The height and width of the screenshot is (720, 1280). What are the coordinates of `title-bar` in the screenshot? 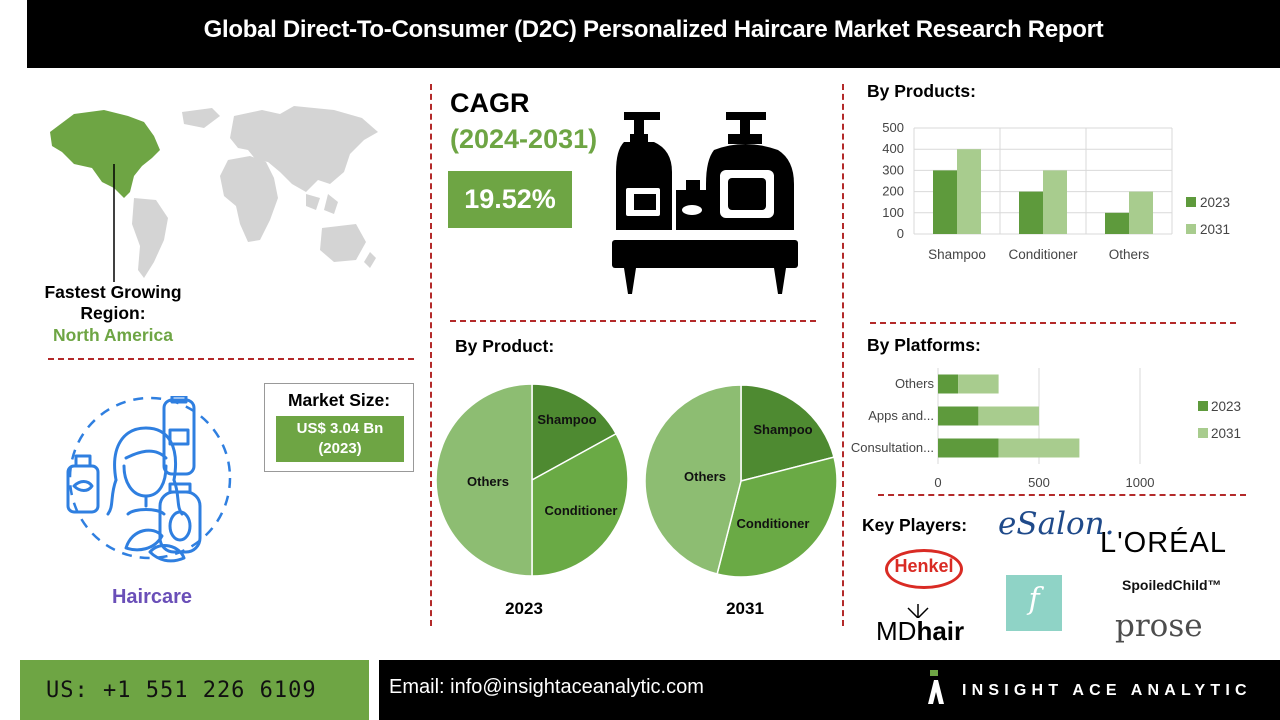 It's located at (653, 34).